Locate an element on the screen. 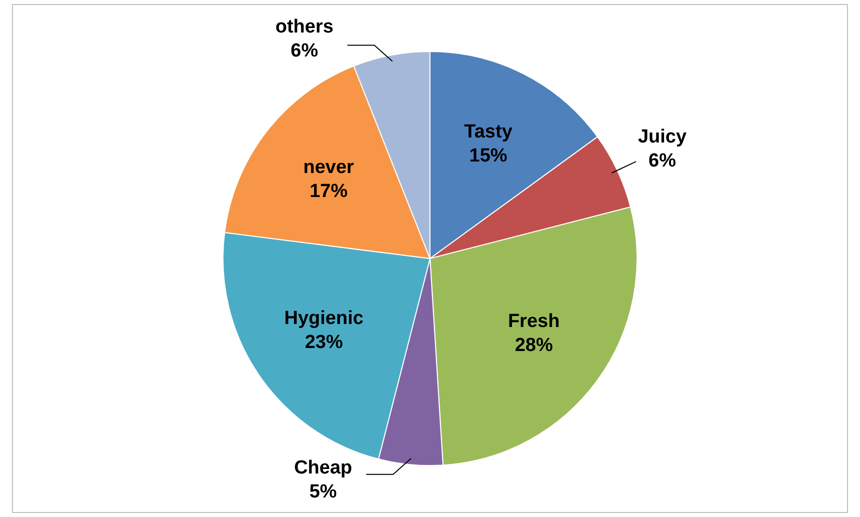  slice-label: never is located at coordinates (329, 167).